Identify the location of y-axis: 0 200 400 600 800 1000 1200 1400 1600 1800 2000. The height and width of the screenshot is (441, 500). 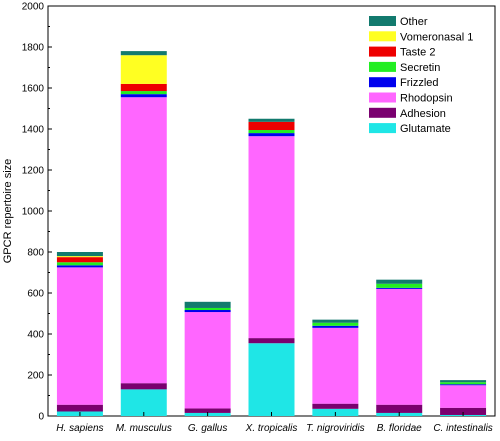
(37, 212).